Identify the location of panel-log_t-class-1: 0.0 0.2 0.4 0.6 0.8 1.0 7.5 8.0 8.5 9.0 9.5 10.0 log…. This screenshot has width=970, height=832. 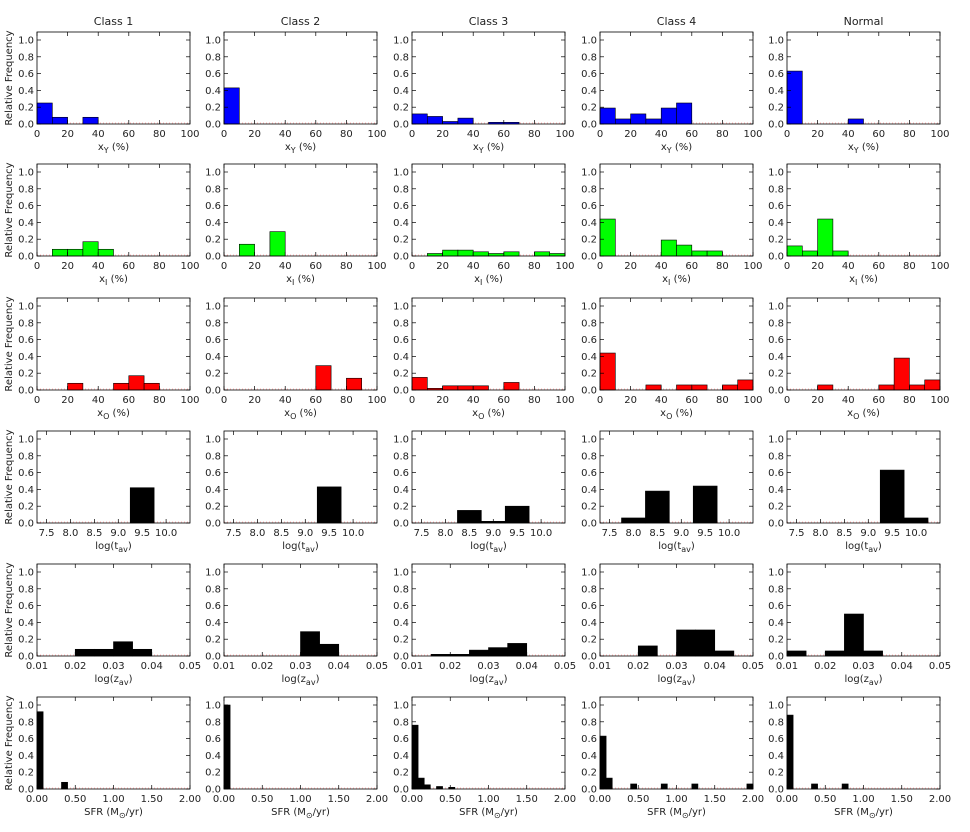
(104, 492).